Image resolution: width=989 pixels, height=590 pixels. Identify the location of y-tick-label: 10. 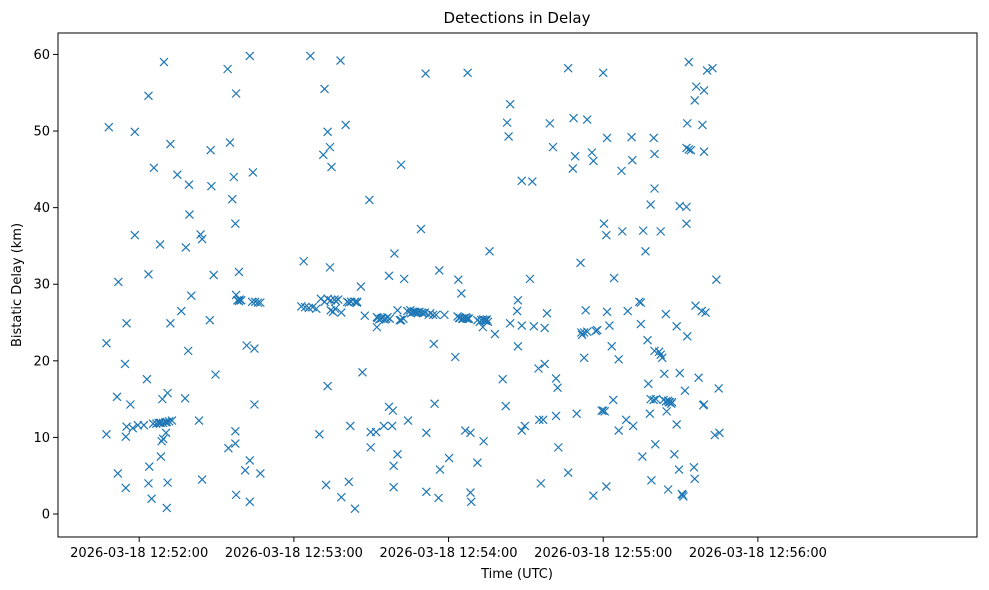
(41, 438).